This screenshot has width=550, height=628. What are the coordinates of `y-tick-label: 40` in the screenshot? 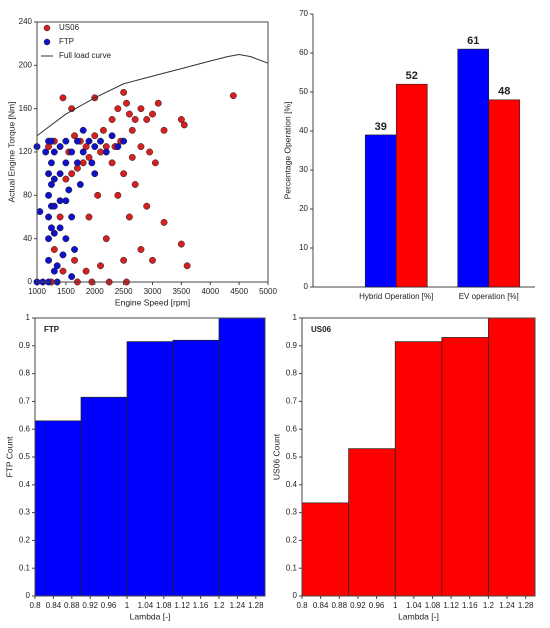 It's located at (27, 238).